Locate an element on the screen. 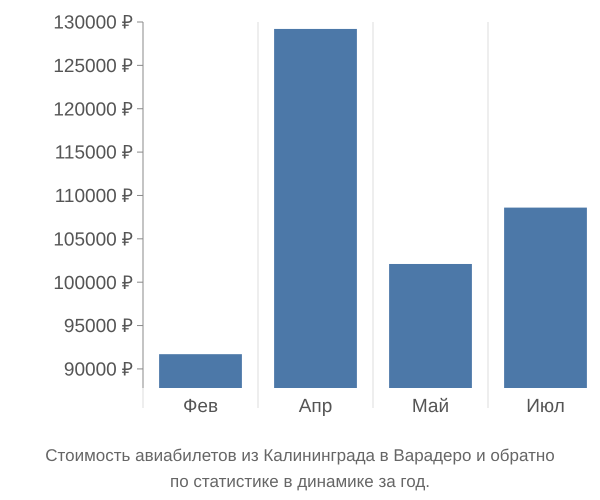  text: Стоимость авиабилетов из Калининграда в Варадеро и обратно is located at coordinates (300, 455).